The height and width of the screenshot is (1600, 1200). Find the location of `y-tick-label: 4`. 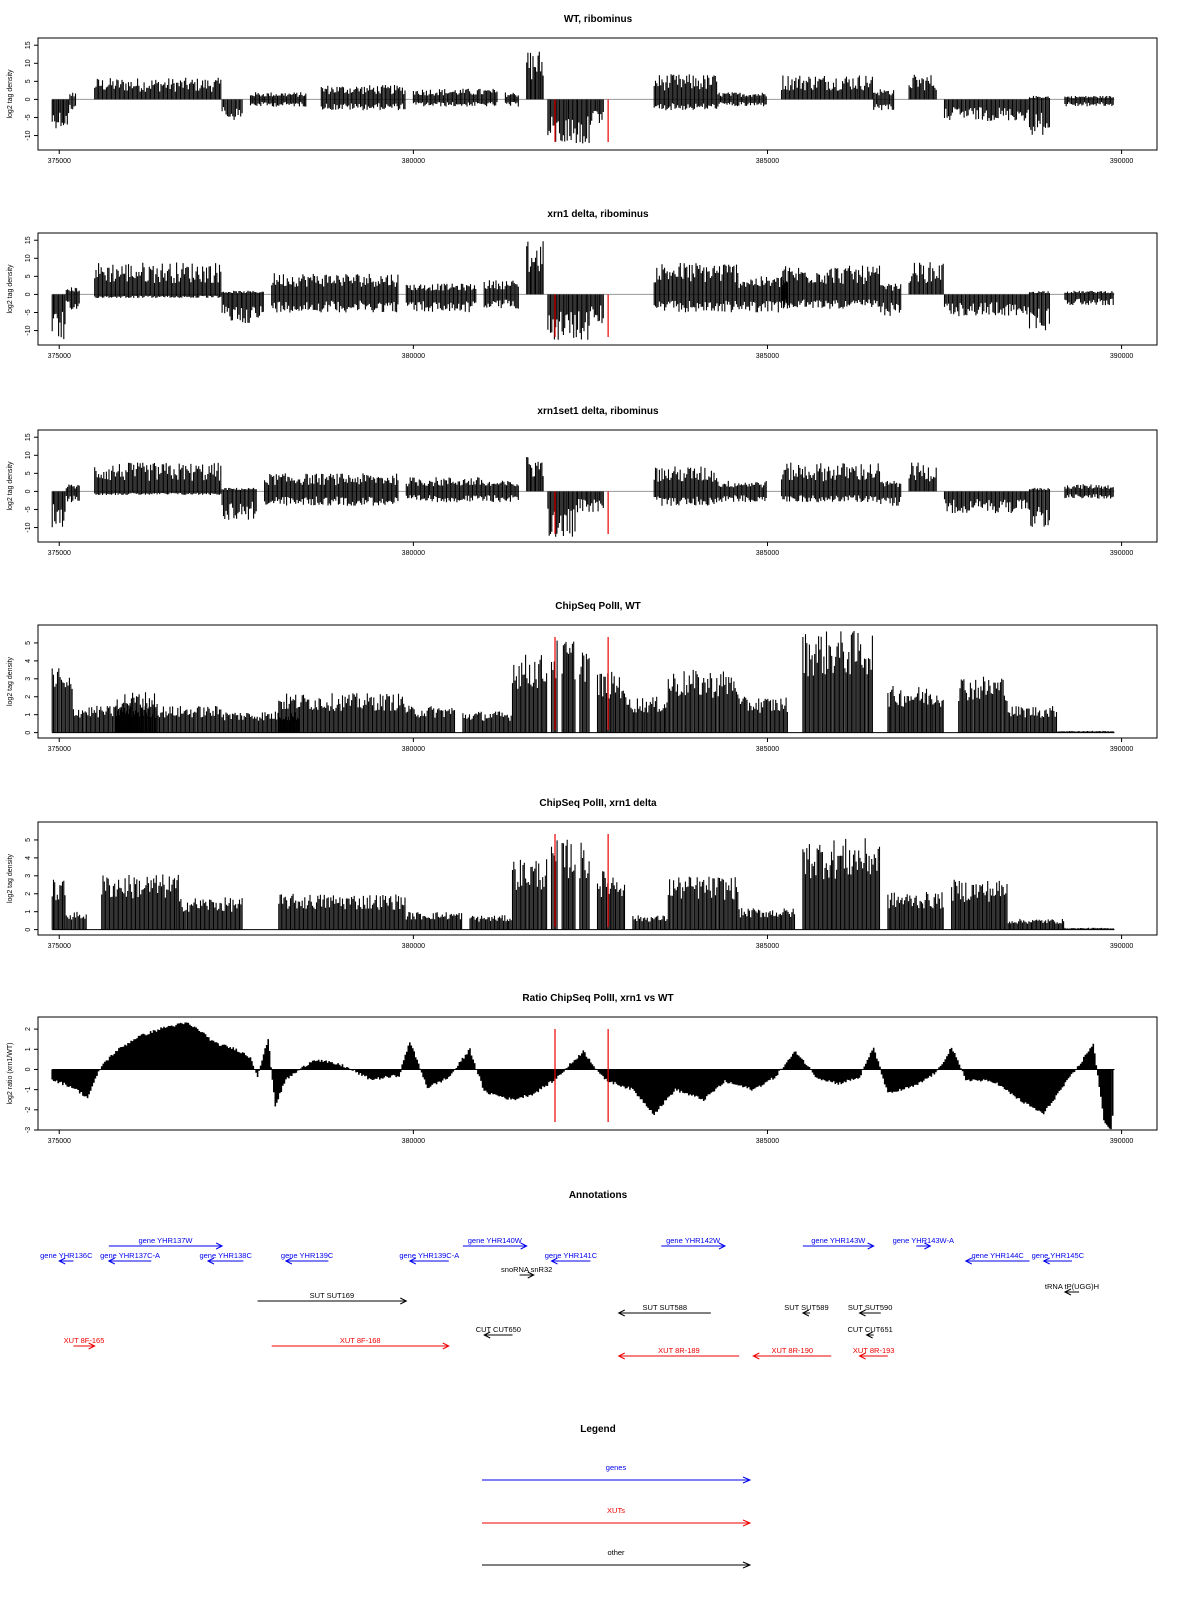

y-tick-label: 4 is located at coordinates (28, 858).